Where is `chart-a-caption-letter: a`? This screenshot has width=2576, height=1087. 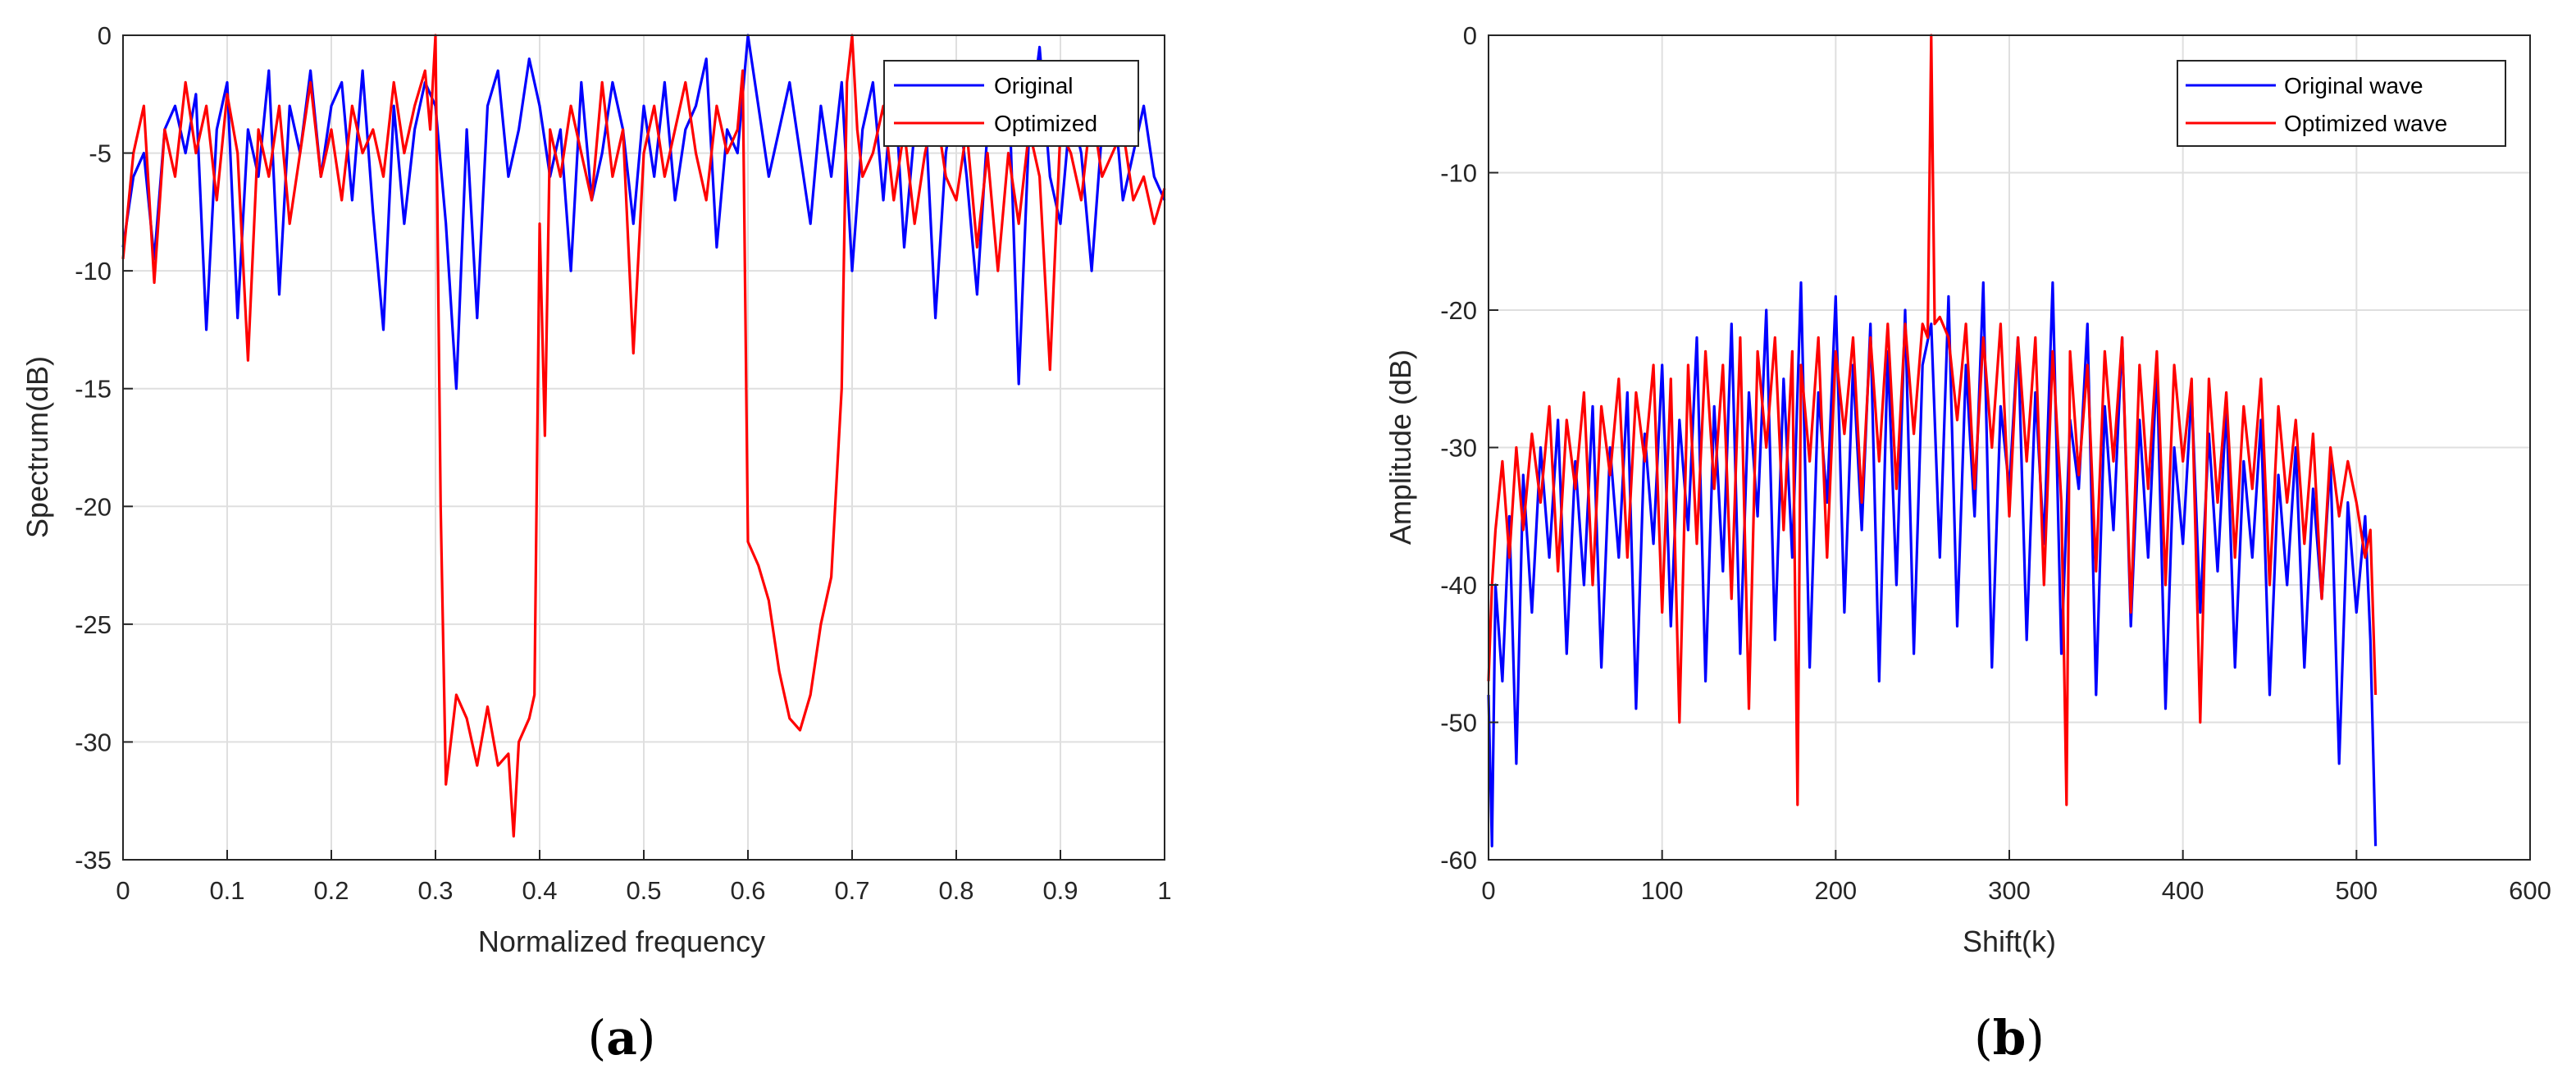 chart-a-caption-letter: a is located at coordinates (621, 1038).